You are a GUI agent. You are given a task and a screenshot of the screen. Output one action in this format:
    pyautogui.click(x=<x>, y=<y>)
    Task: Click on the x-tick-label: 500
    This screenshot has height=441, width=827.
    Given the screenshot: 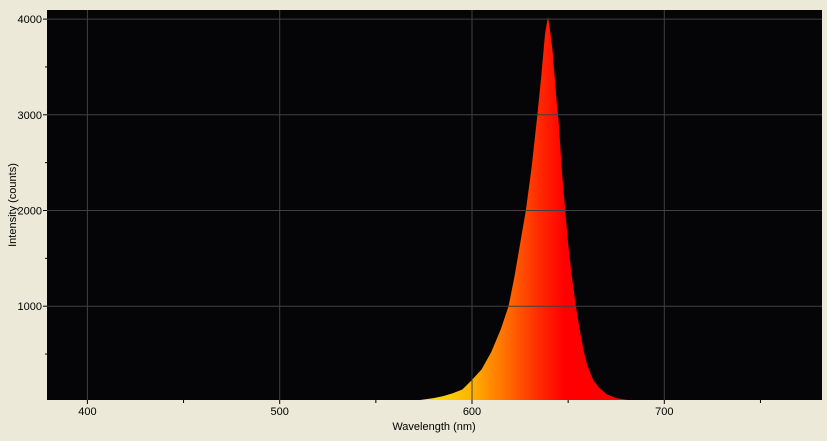 What is the action you would take?
    pyautogui.click(x=280, y=412)
    